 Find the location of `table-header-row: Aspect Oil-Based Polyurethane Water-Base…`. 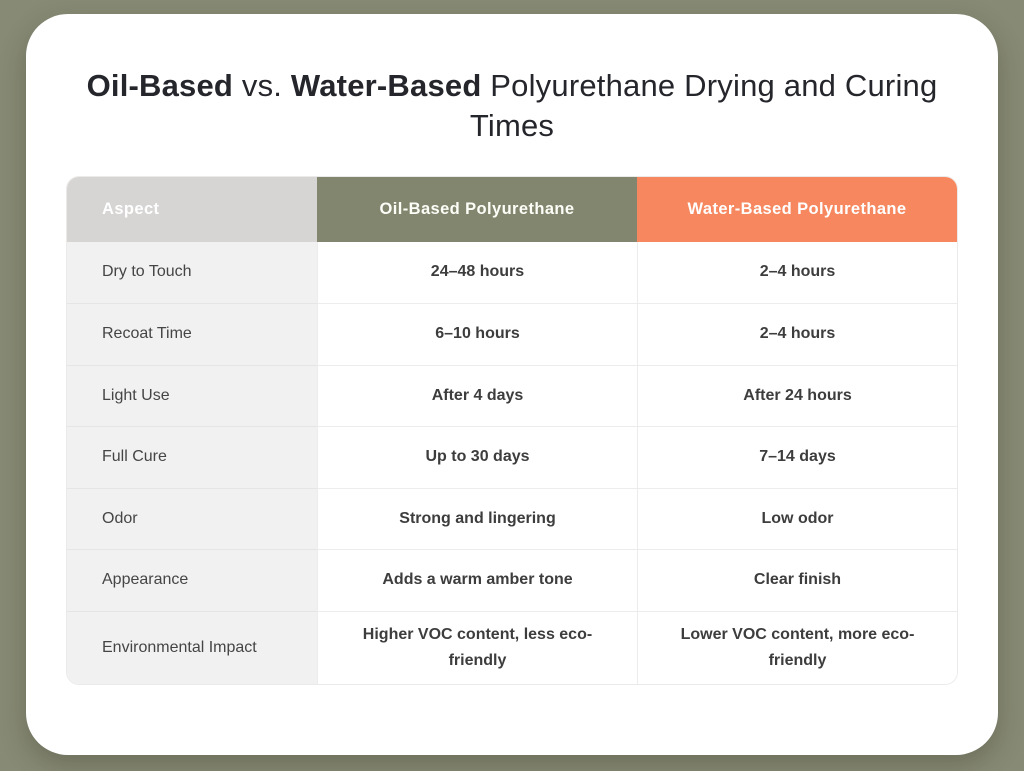

table-header-row: Aspect Oil-Based Polyurethane Water-Base… is located at coordinates (512, 209).